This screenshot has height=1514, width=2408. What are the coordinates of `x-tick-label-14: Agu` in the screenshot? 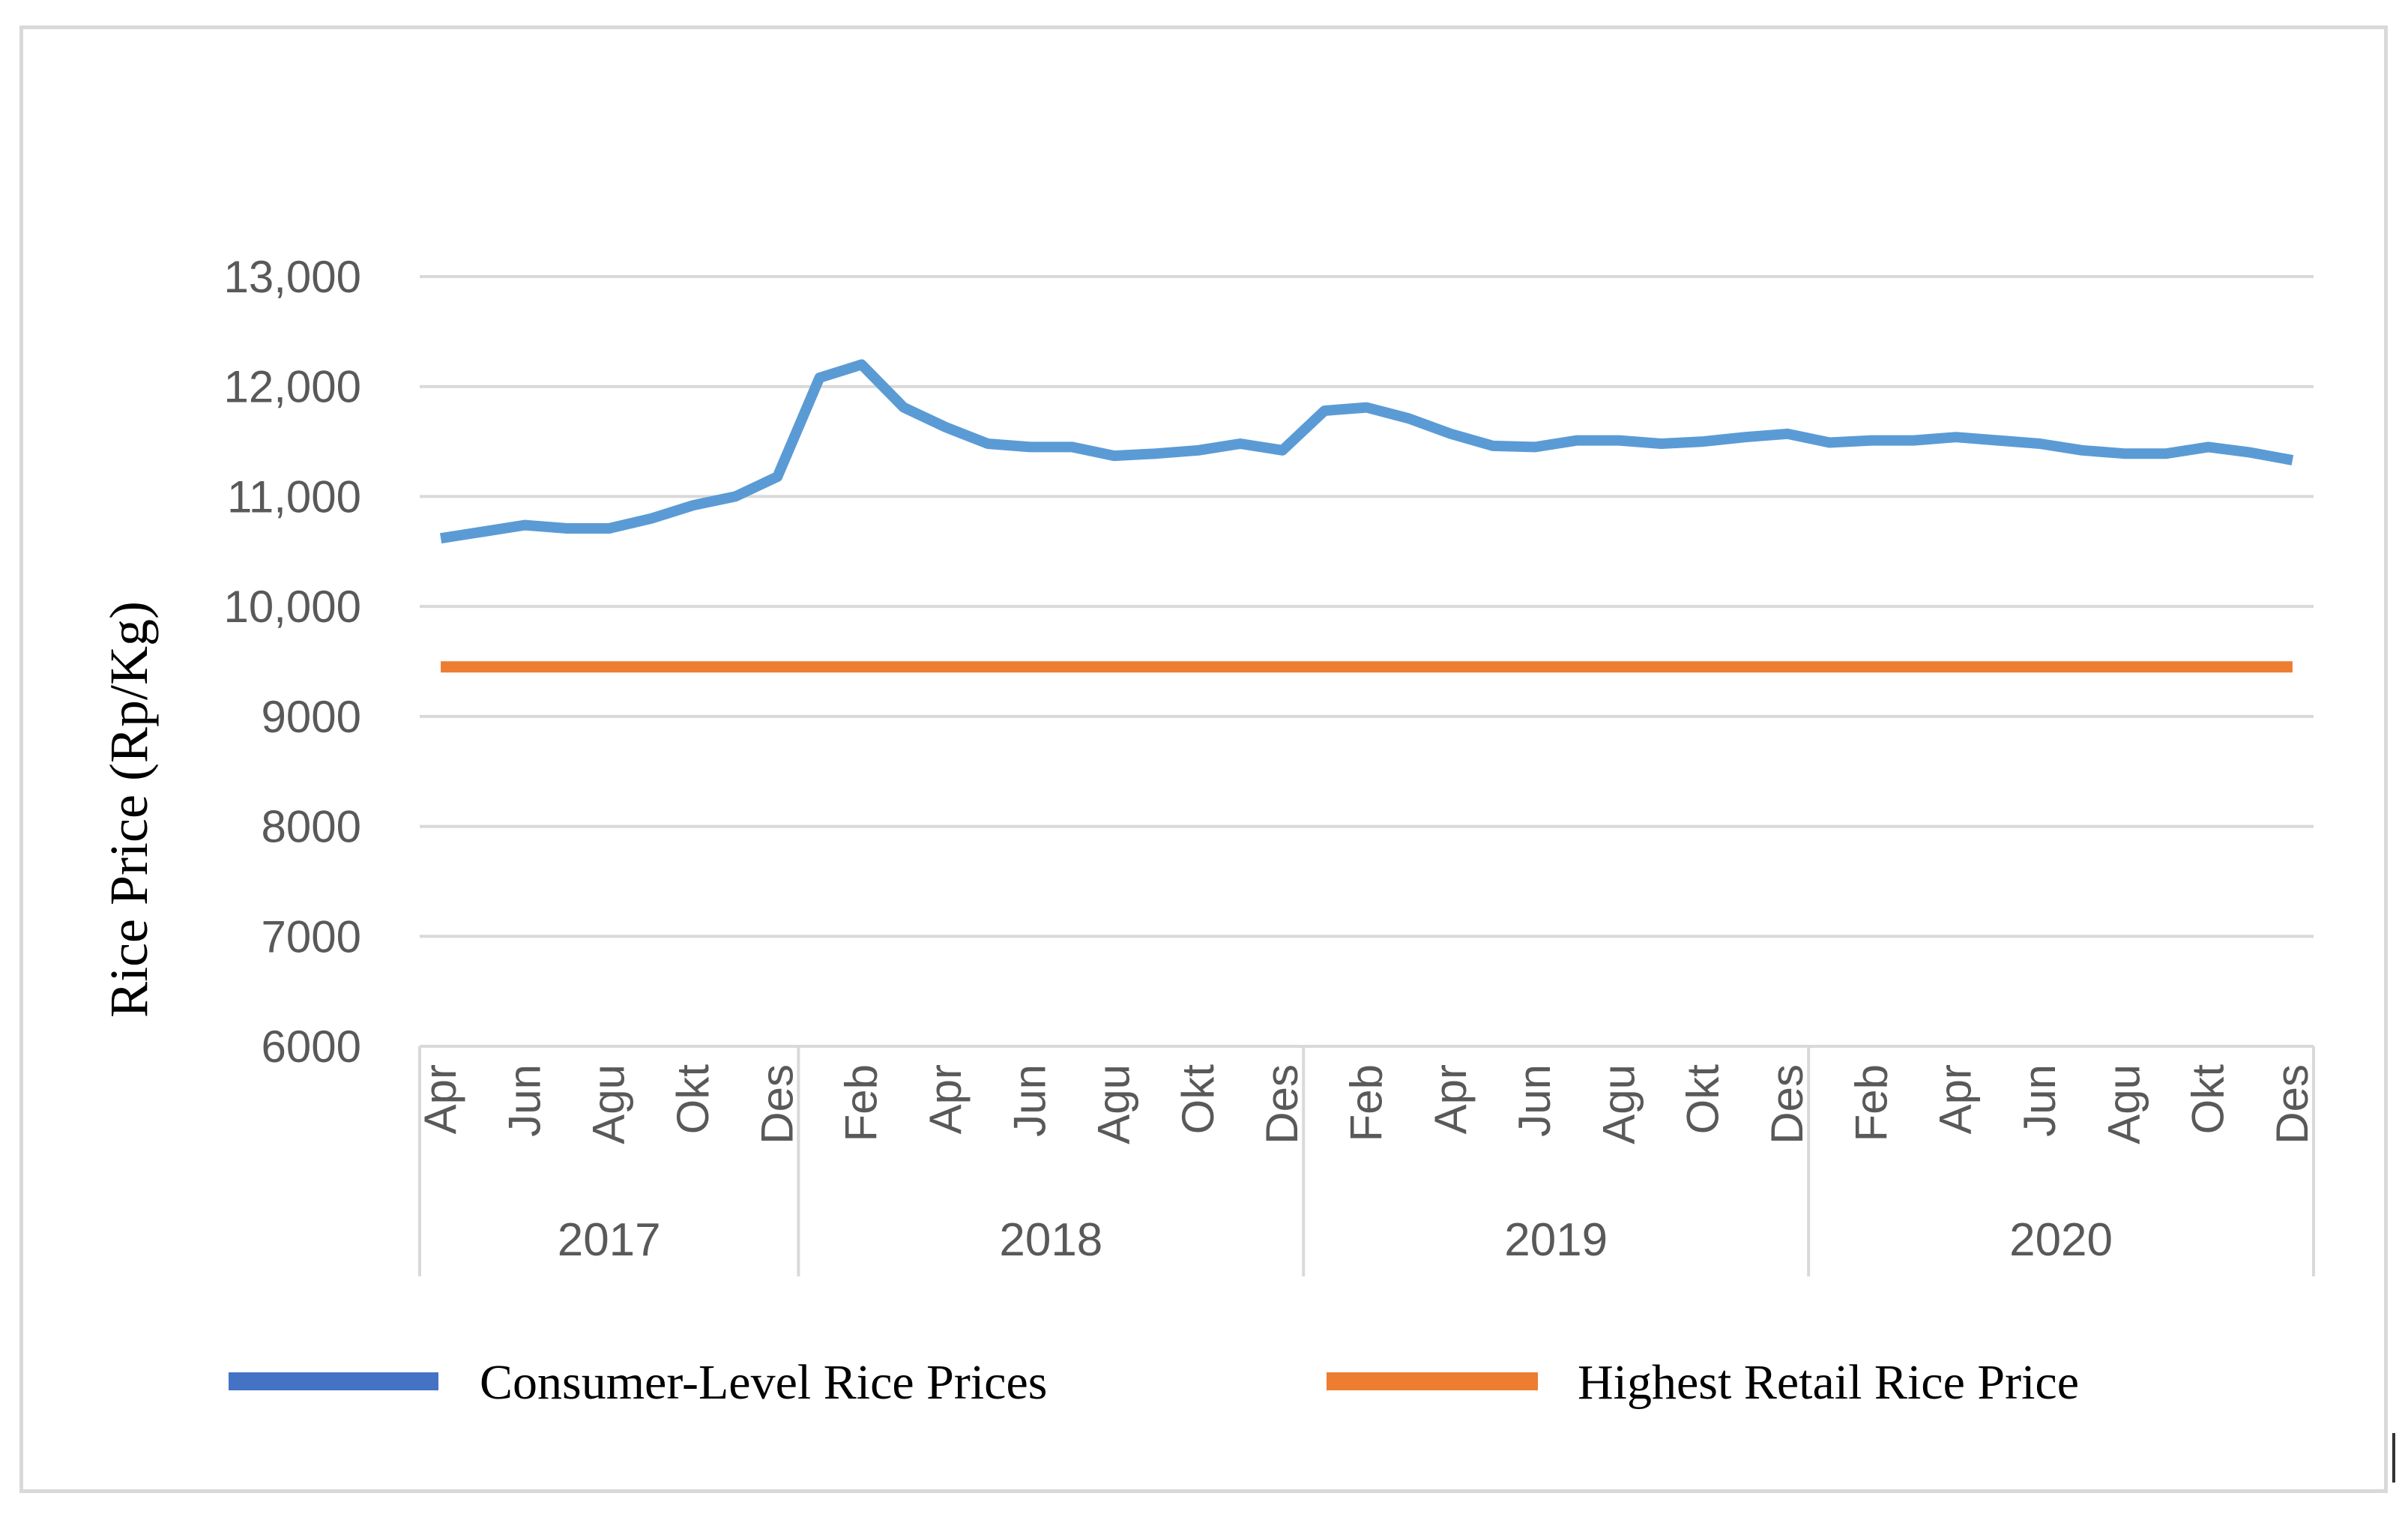 It's located at (1618, 1104).